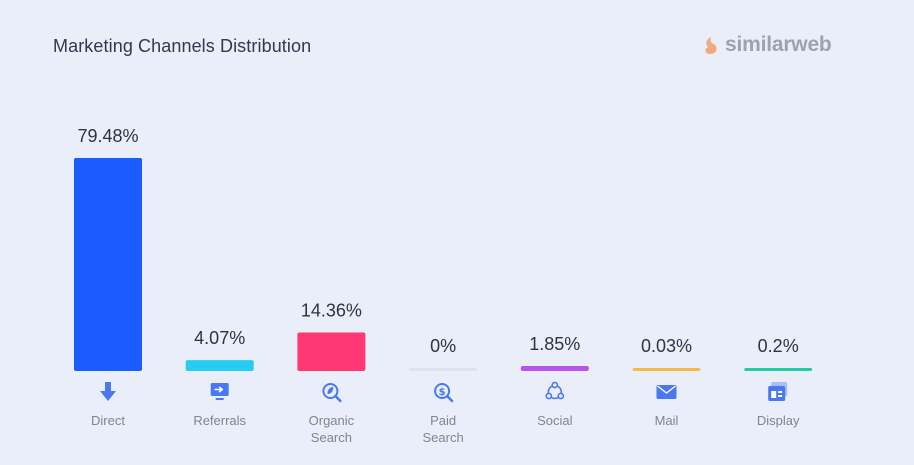 The height and width of the screenshot is (465, 914). What do you see at coordinates (778, 369) in the screenshot?
I see `bar-display` at bounding box center [778, 369].